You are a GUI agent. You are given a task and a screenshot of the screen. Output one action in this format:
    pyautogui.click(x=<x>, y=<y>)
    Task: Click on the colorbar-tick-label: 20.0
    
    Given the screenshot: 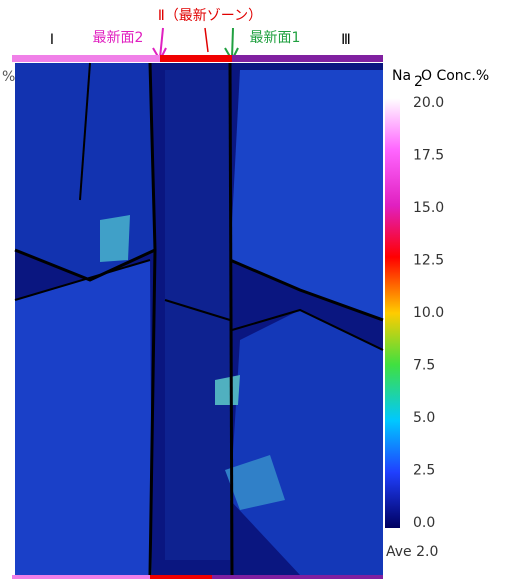 What is the action you would take?
    pyautogui.click(x=428, y=103)
    